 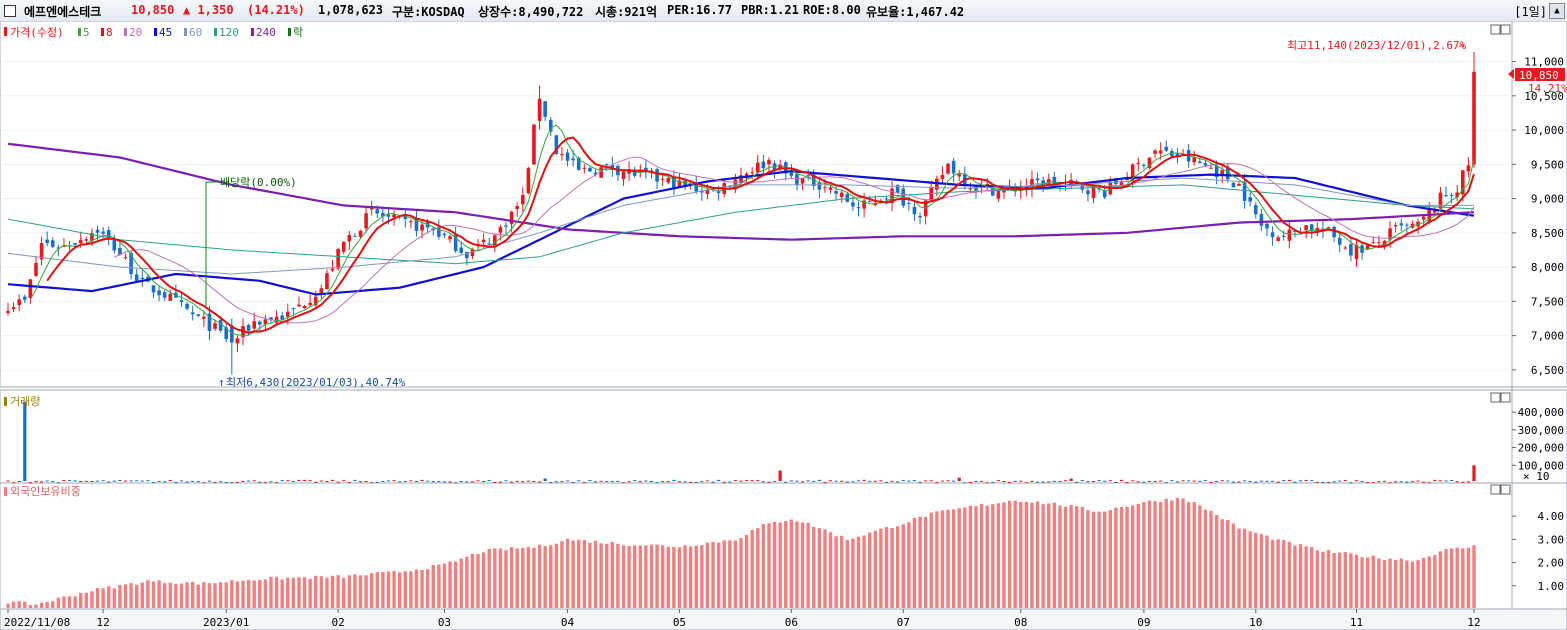 What do you see at coordinates (1541, 448) in the screenshot?
I see `volume-tick-label: 200,000` at bounding box center [1541, 448].